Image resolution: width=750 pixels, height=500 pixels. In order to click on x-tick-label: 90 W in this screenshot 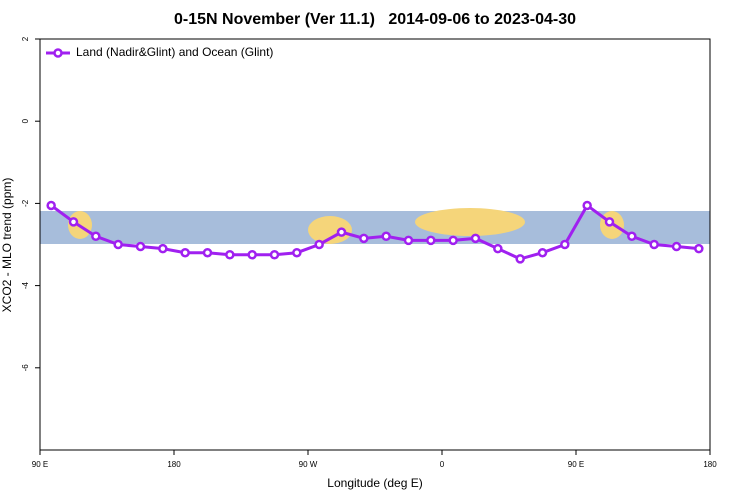, I will do `click(308, 464)`.